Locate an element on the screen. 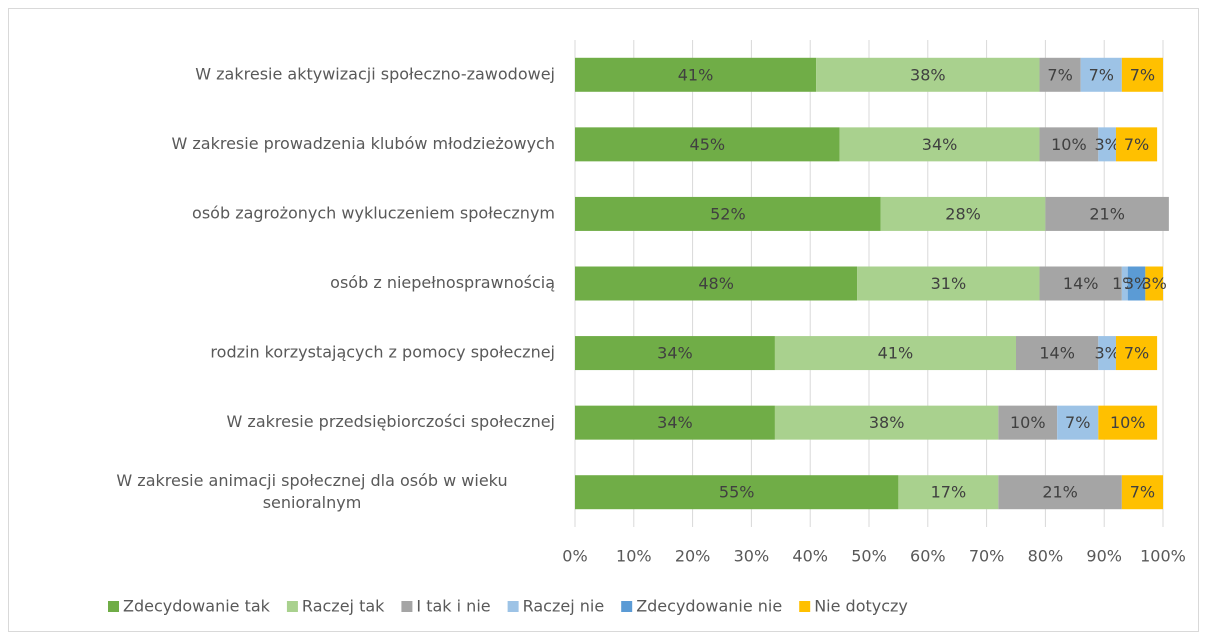 The image size is (1208, 641). data-label: 48% is located at coordinates (716, 283).